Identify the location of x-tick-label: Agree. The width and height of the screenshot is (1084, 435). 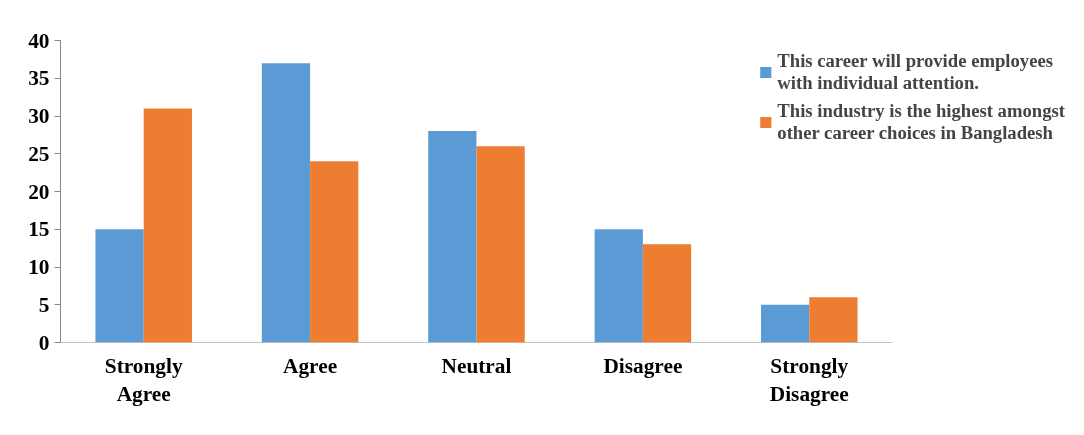
(310, 365).